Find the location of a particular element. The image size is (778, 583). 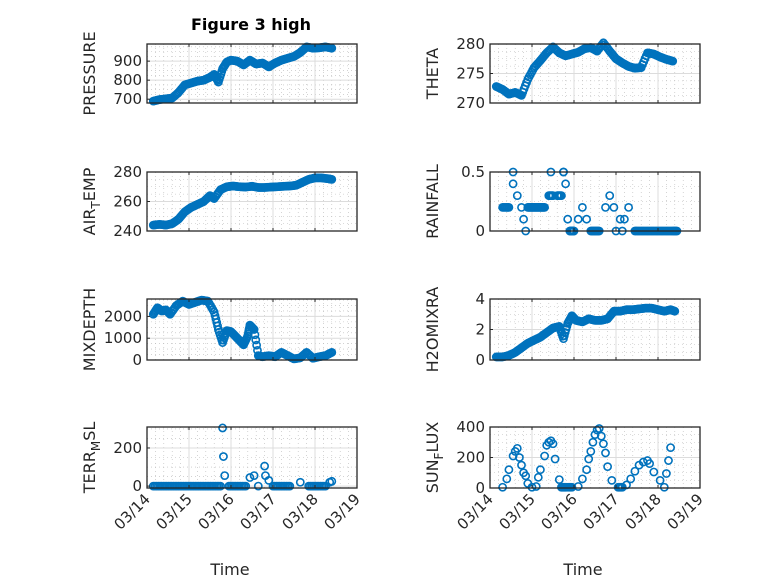

y-axis-label-subscript: M is located at coordinates (96, 446).